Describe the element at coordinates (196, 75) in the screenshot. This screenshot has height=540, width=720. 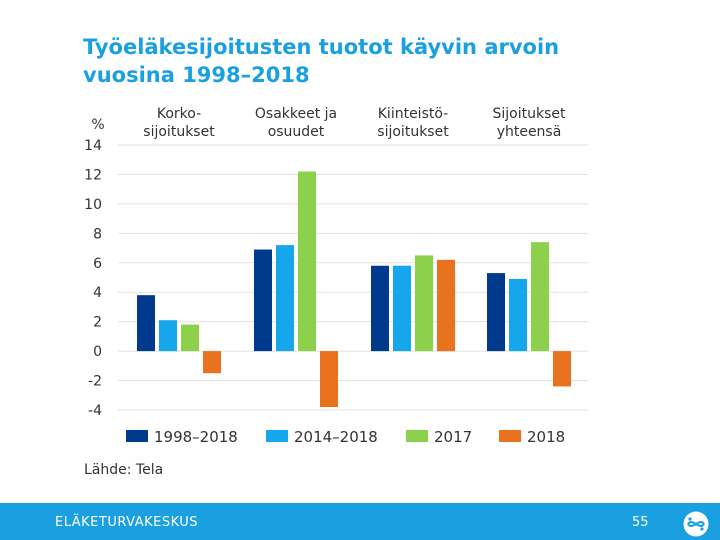
I see `slide-title-line-2: vuosina 1998–2018` at that location.